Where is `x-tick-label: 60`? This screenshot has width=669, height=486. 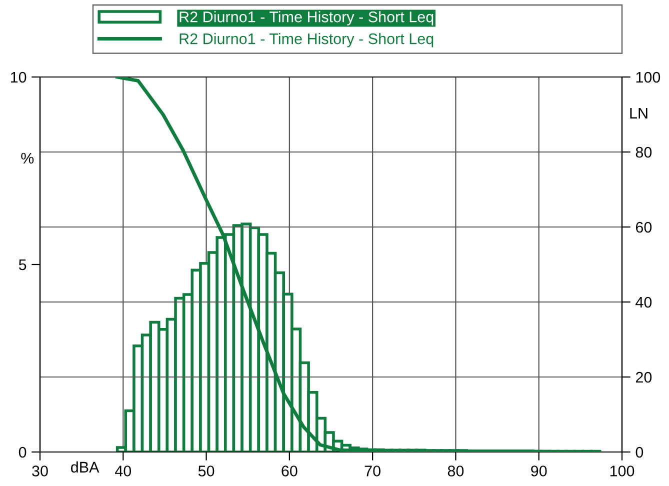 x-tick-label: 60 is located at coordinates (290, 471).